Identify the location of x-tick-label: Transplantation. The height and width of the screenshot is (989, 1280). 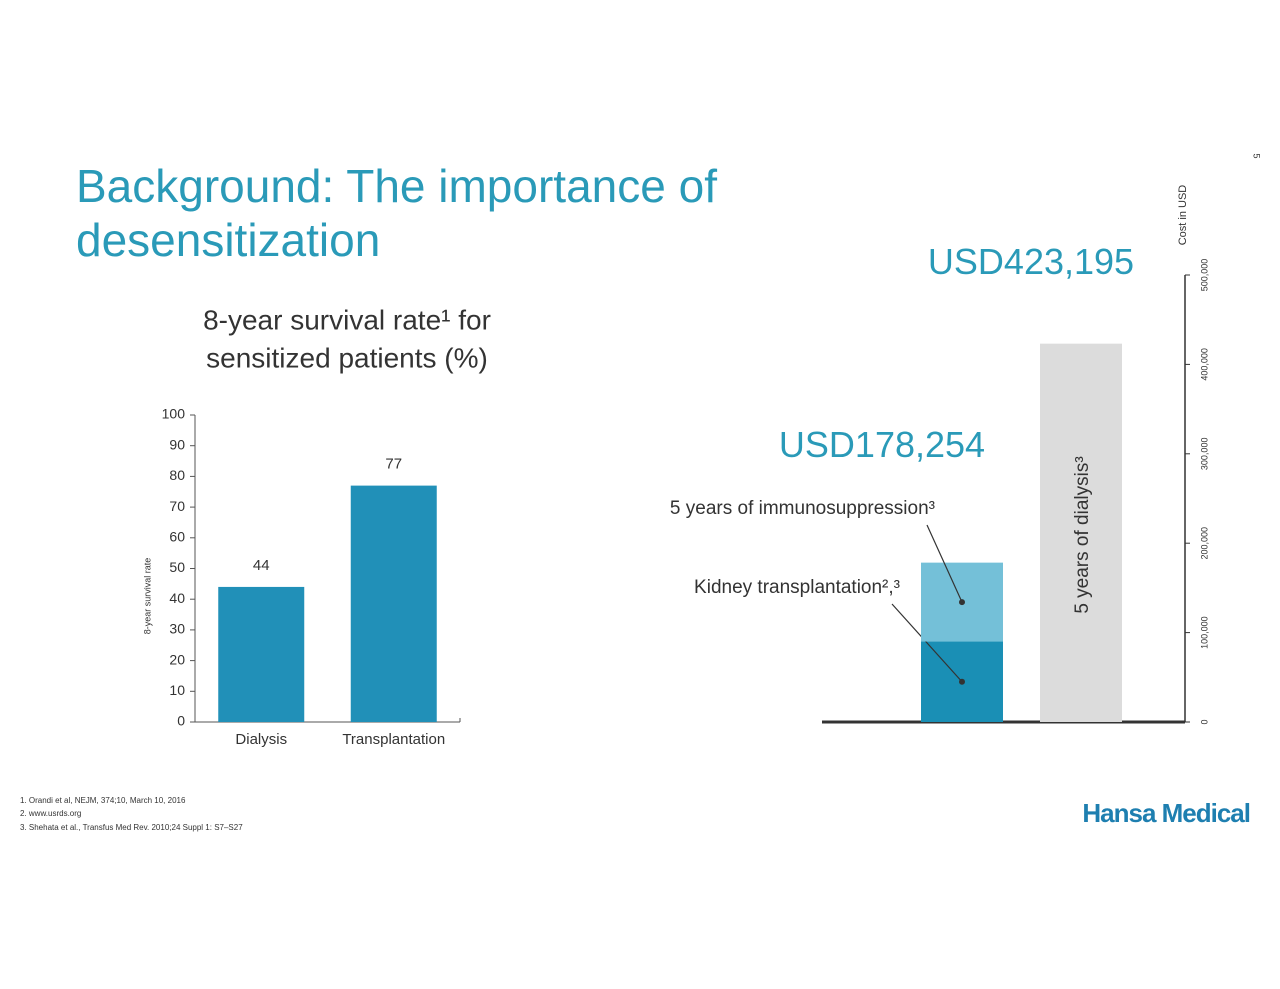
(393, 739).